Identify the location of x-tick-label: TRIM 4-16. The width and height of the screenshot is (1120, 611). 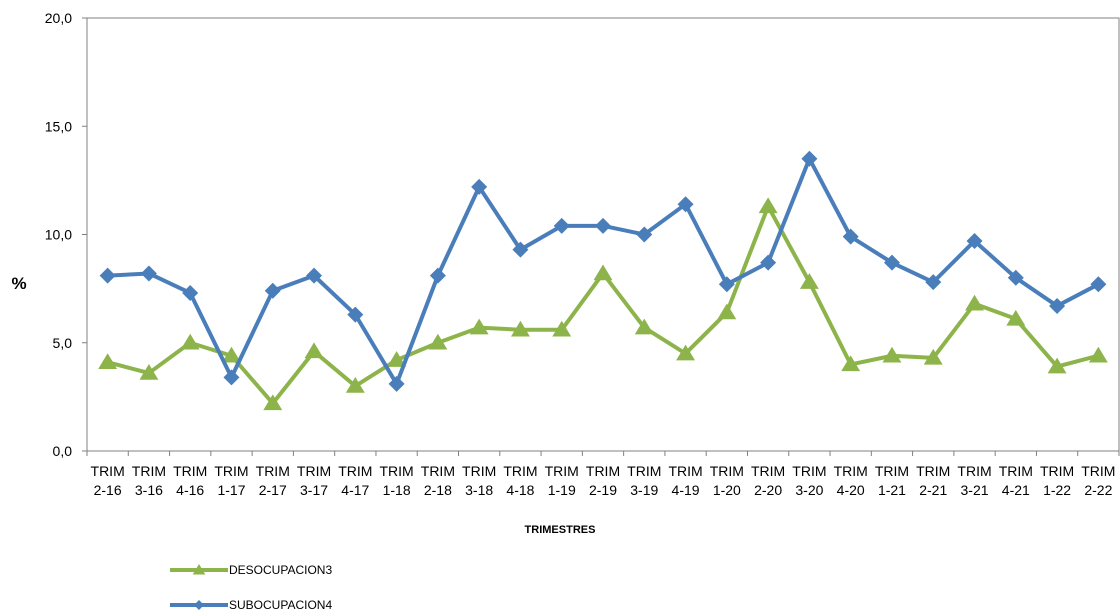
(190, 480).